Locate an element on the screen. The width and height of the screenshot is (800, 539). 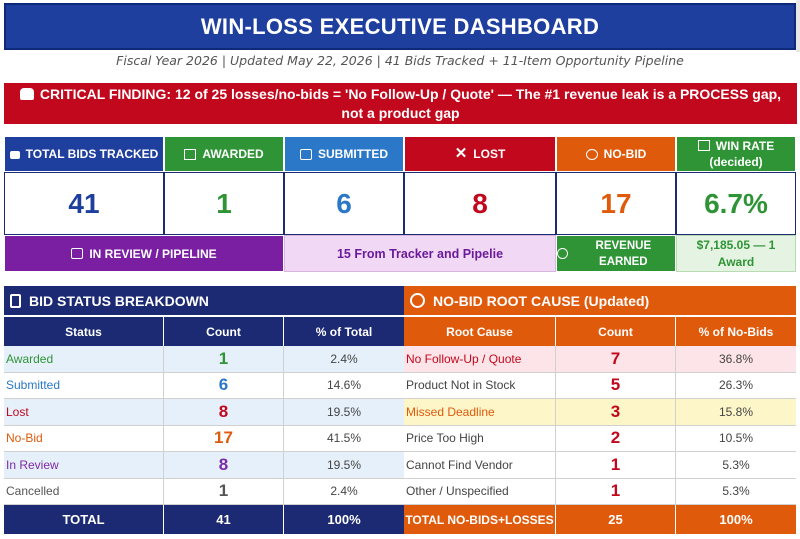
rootcause-table-row: Missed Deadline 3 15.8% is located at coordinates (600, 412).